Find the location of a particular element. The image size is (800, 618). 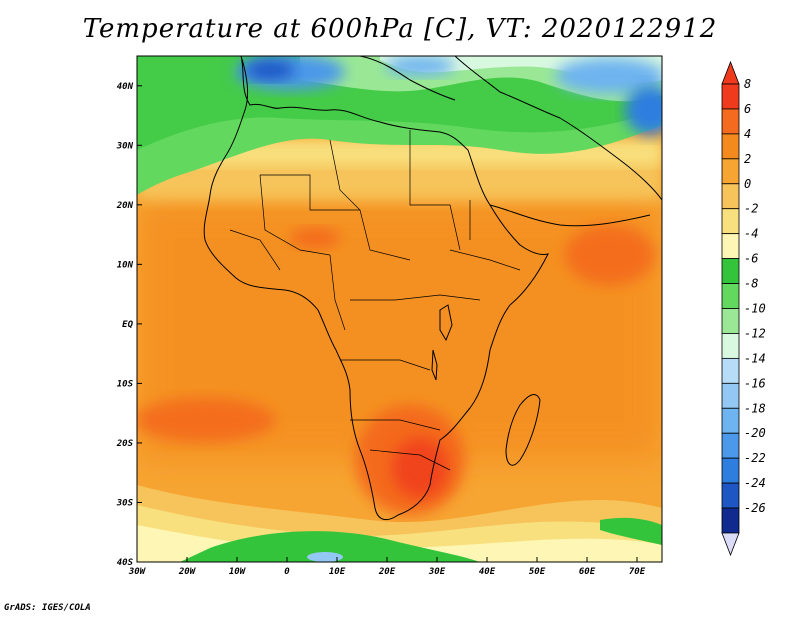

colorbar-label: -4 is located at coordinates (751, 234).